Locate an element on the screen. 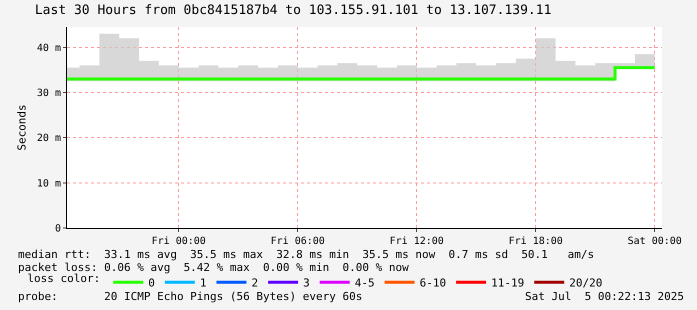 The height and width of the screenshot is (310, 697). x-tick-label: Sat 00:00 is located at coordinates (655, 241).